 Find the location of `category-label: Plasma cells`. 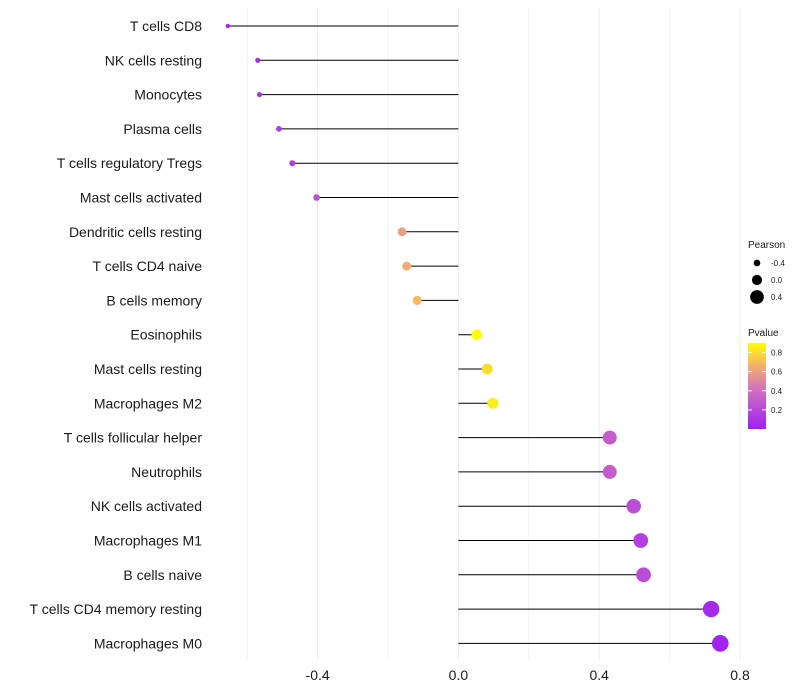

category-label: Plasma cells is located at coordinates (162, 129).